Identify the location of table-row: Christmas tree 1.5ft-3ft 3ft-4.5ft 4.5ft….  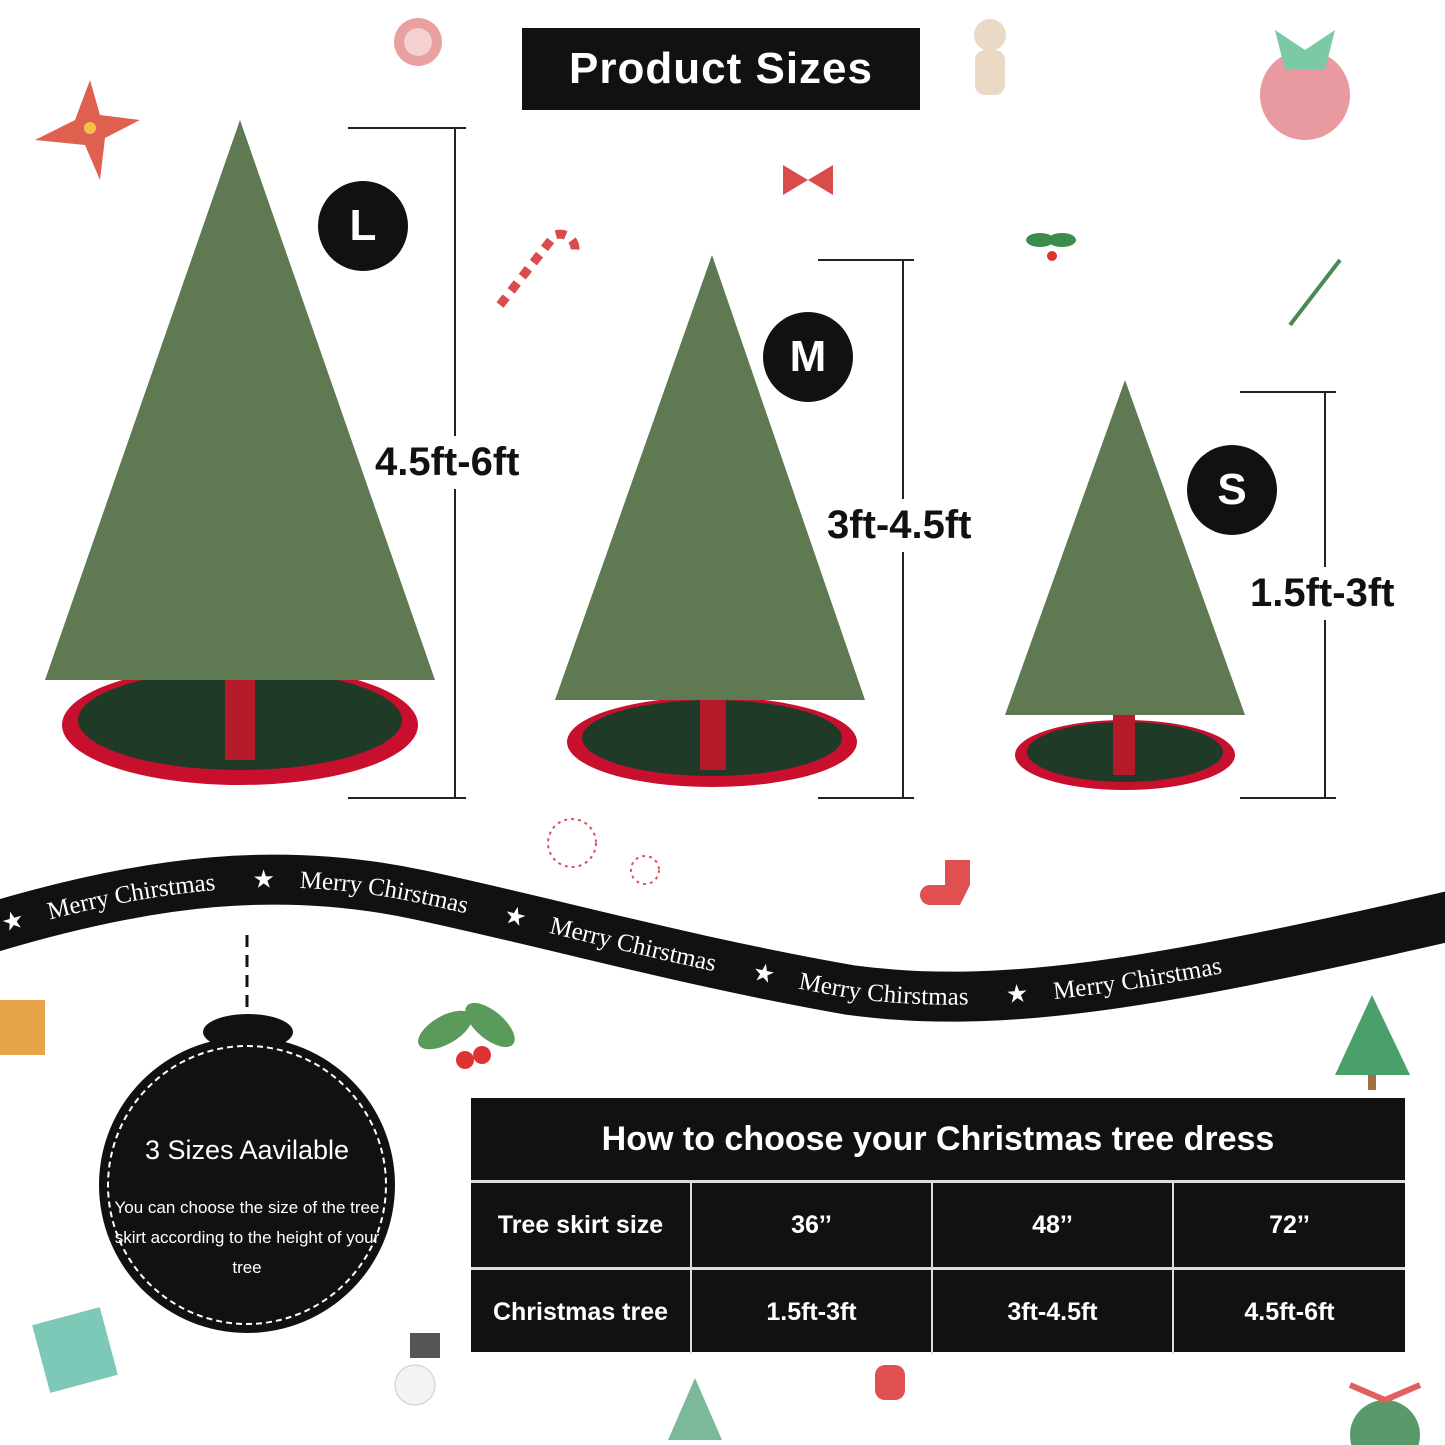
(938, 1310).